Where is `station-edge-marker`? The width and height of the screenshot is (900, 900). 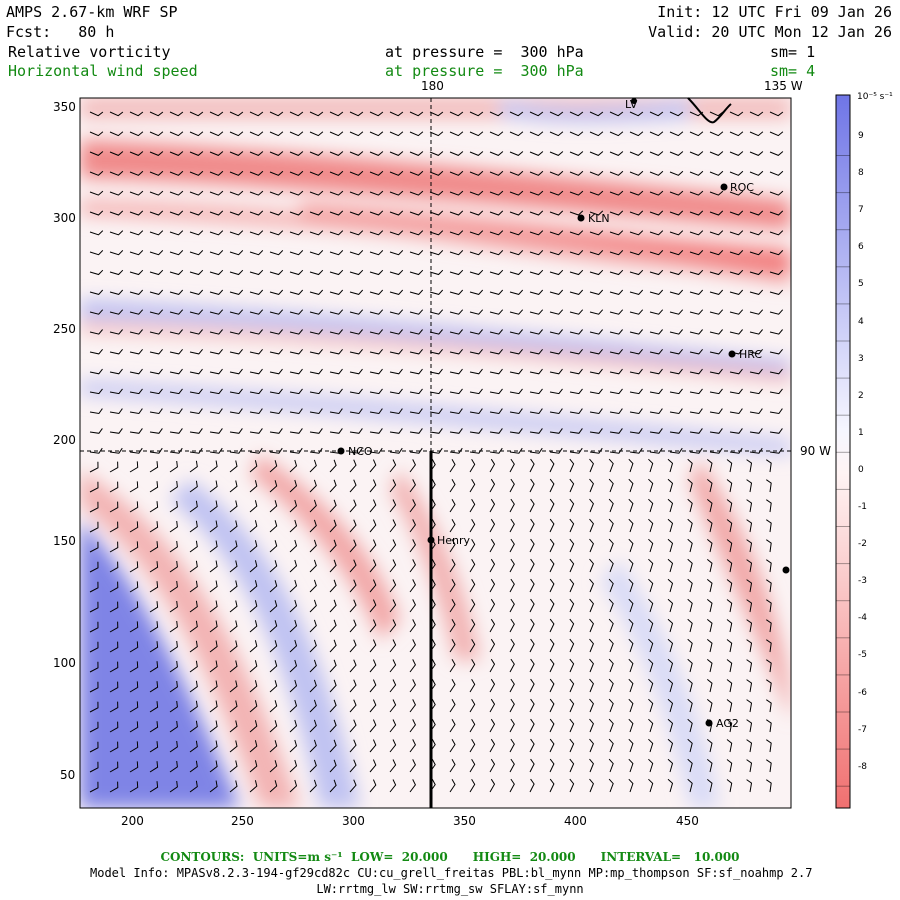 station-edge-marker is located at coordinates (786, 570).